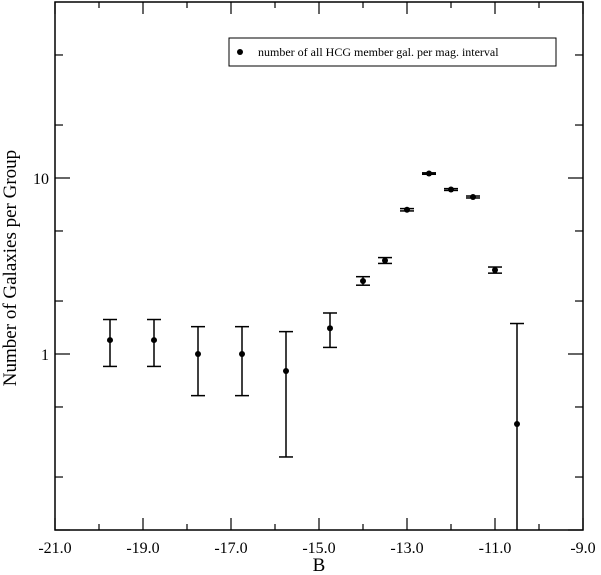 The image size is (601, 575). What do you see at coordinates (54, 548) in the screenshot?
I see `x-tick-label: -21.0` at bounding box center [54, 548].